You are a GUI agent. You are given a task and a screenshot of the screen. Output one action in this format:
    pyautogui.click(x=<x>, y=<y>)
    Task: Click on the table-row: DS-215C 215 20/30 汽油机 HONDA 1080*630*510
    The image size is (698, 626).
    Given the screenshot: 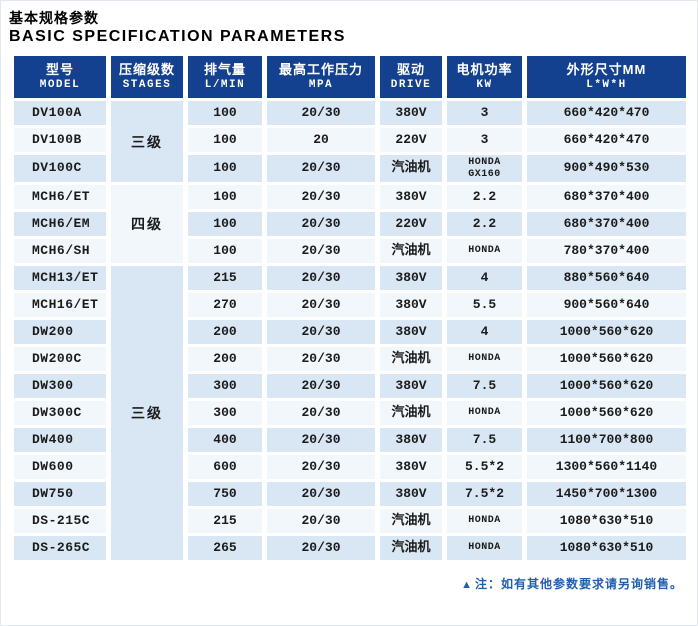 What is the action you would take?
    pyautogui.click(x=350, y=521)
    